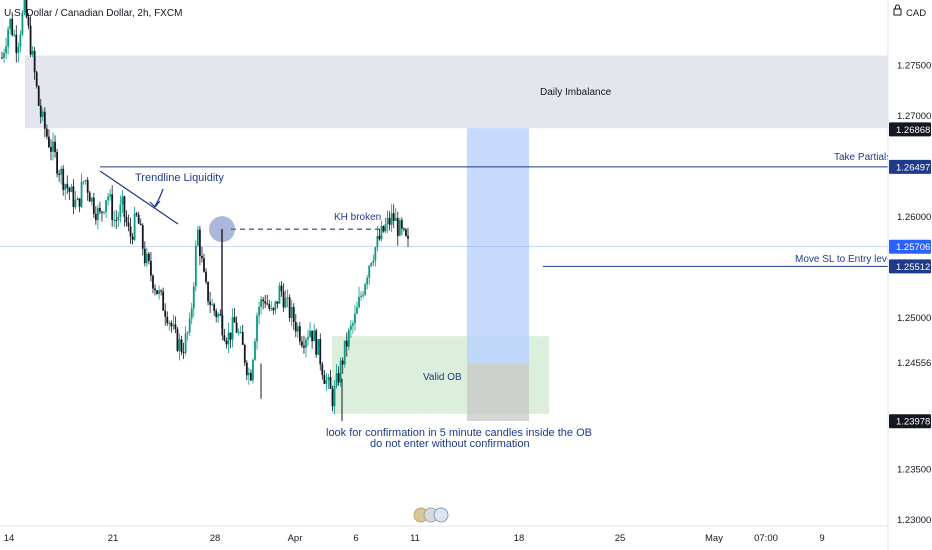  Describe the element at coordinates (113, 538) in the screenshot. I see `x-tick-label: 21` at that location.